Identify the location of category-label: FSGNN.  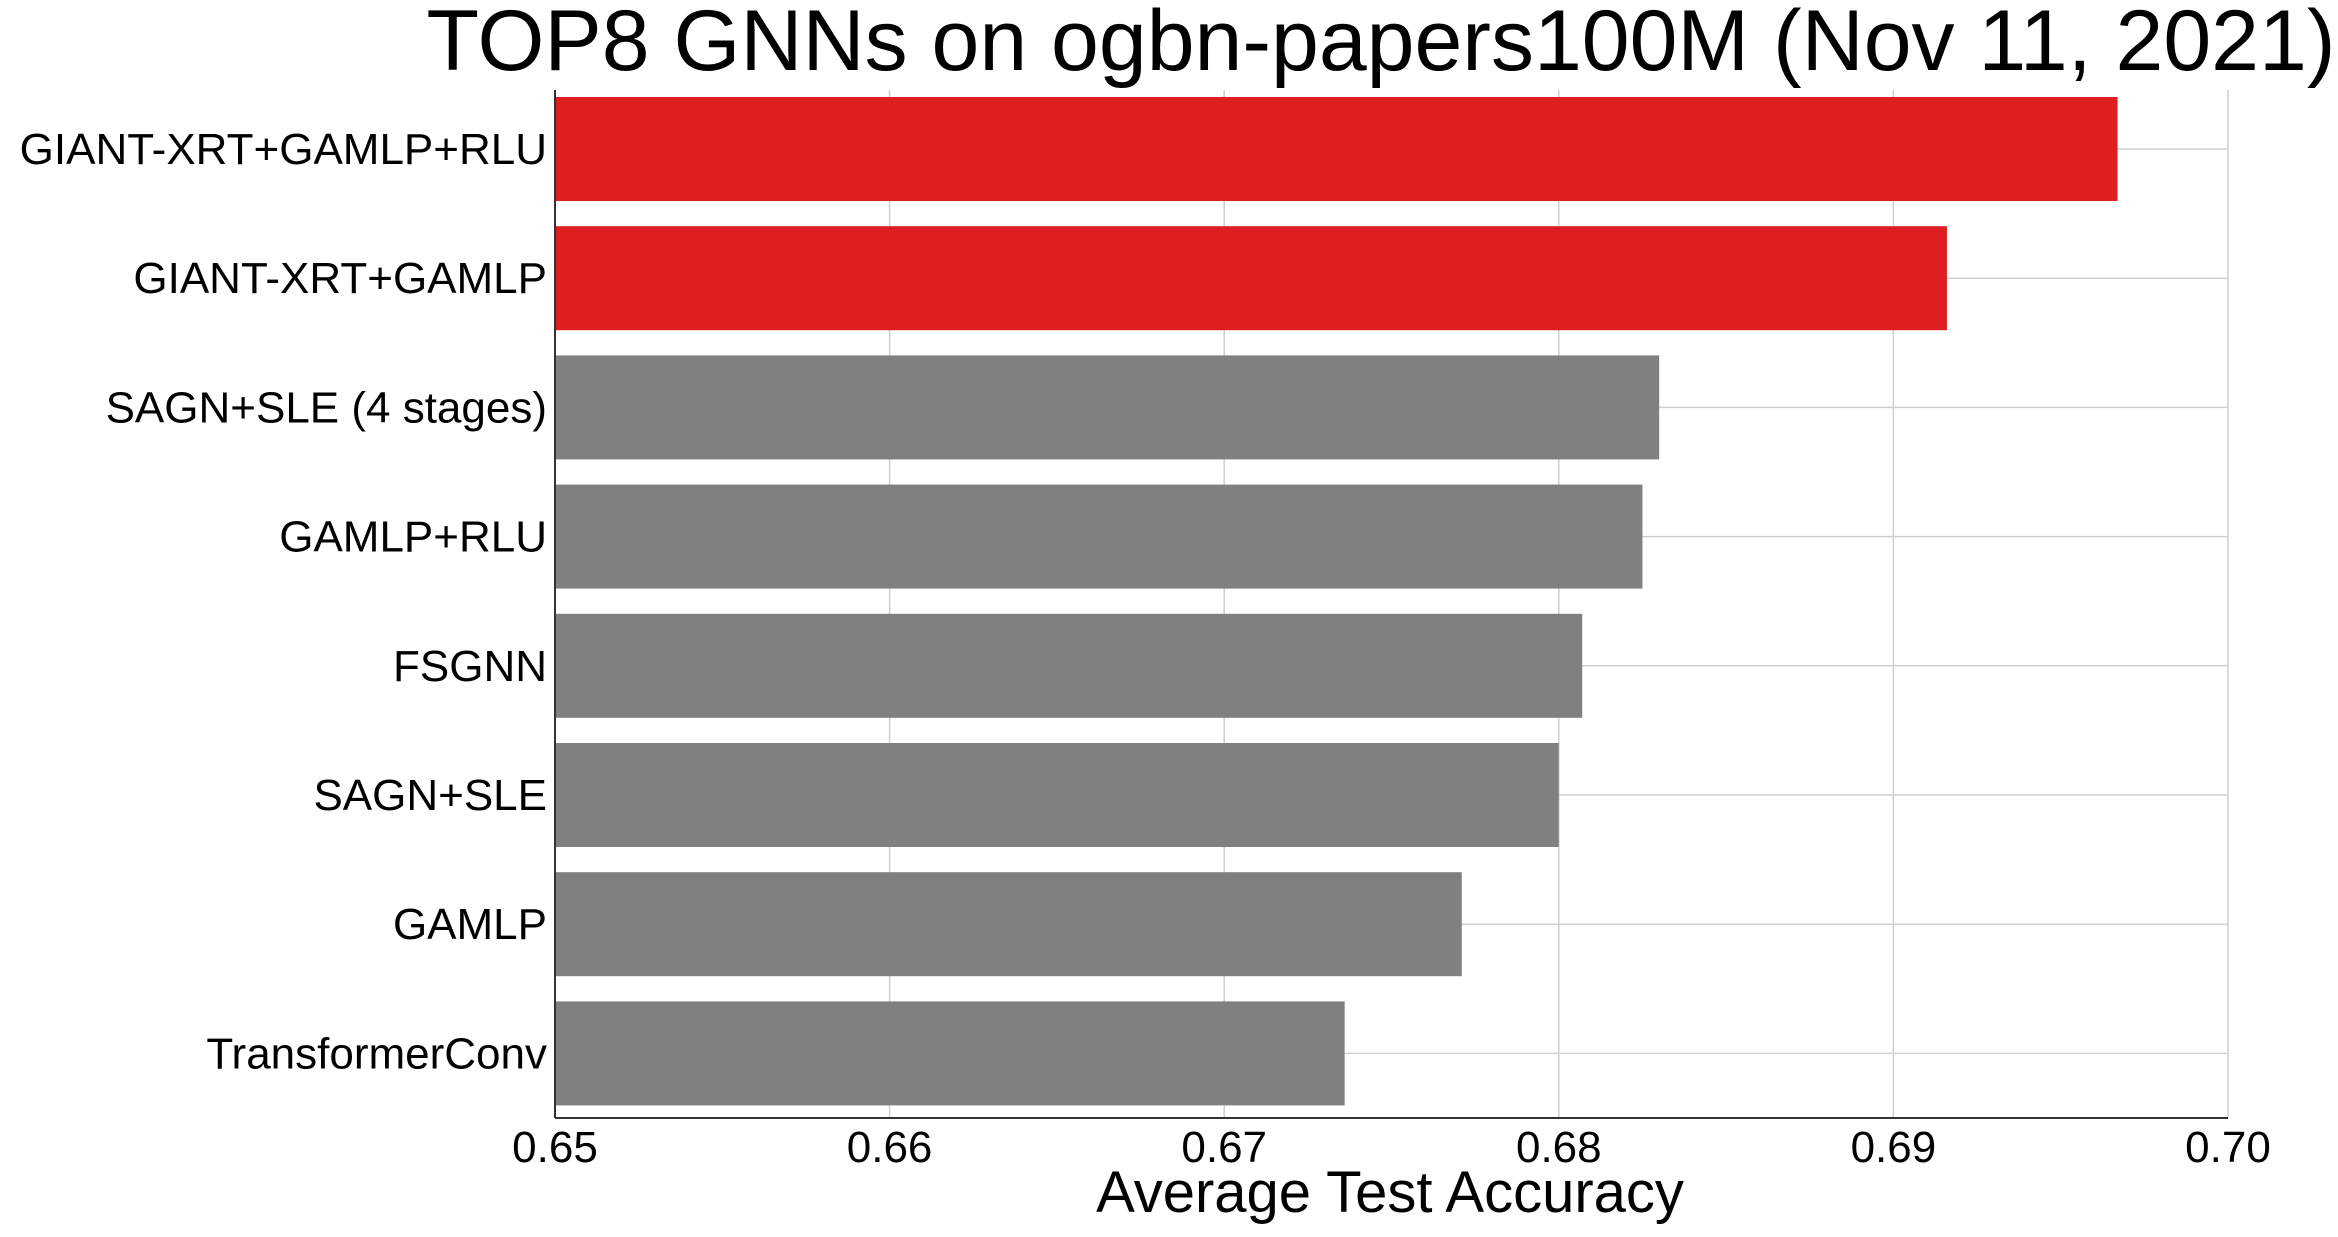
(470, 666).